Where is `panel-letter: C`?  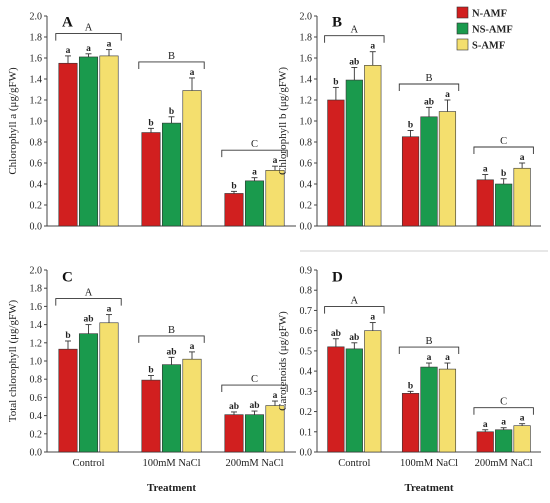
panel-letter: C is located at coordinates (67, 278).